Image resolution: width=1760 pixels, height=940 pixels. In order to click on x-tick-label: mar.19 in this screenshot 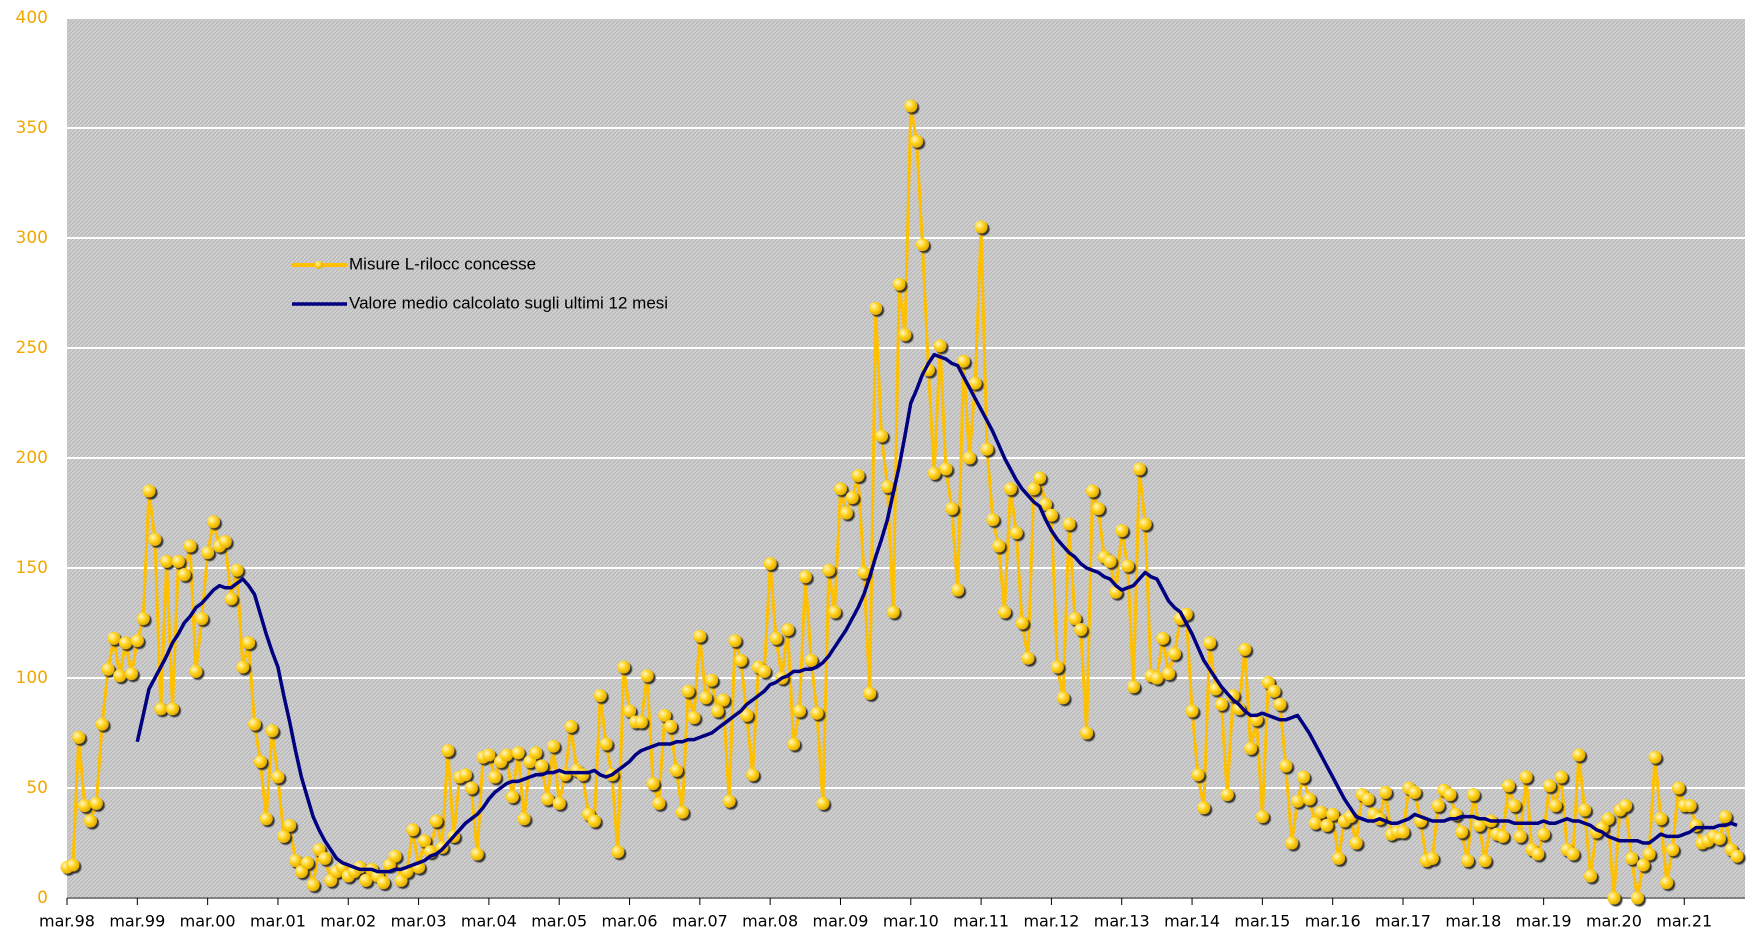, I will do `click(1544, 921)`.